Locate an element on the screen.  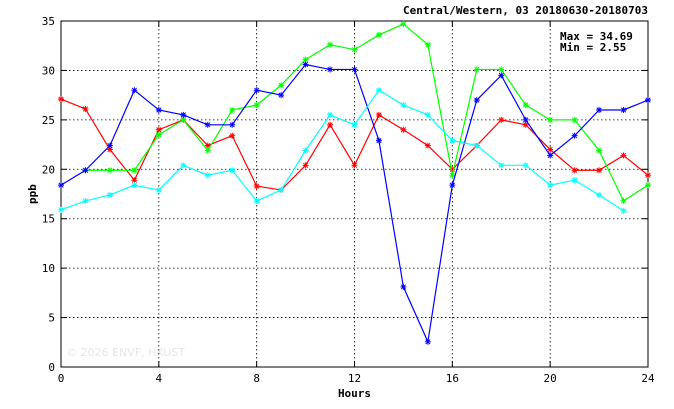
y-tick-label: 15 is located at coordinates (48, 219).